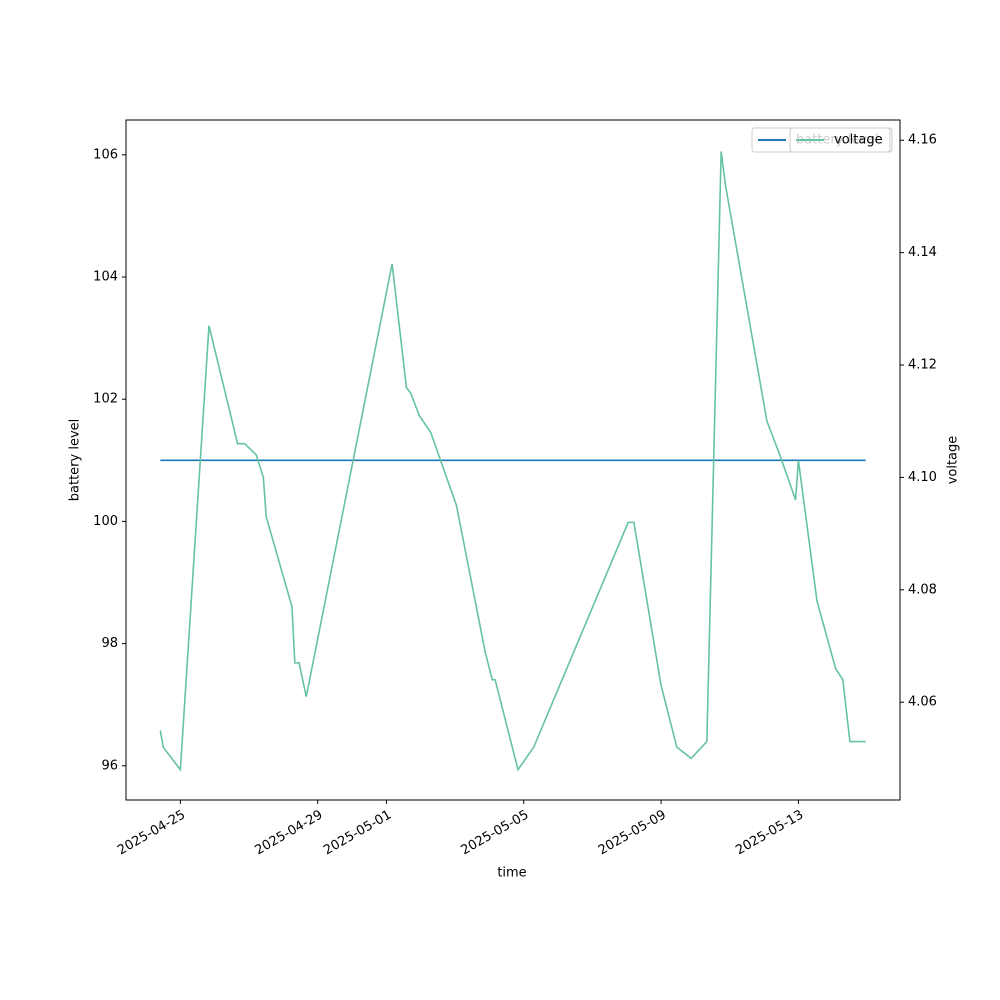 The image size is (1000, 1000). I want to click on x-tick-label: 2025-05-09, so click(632, 833).